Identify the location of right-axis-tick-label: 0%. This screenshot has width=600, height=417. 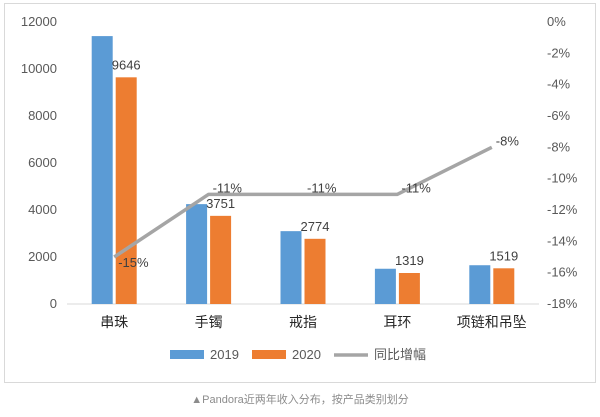
(556, 21).